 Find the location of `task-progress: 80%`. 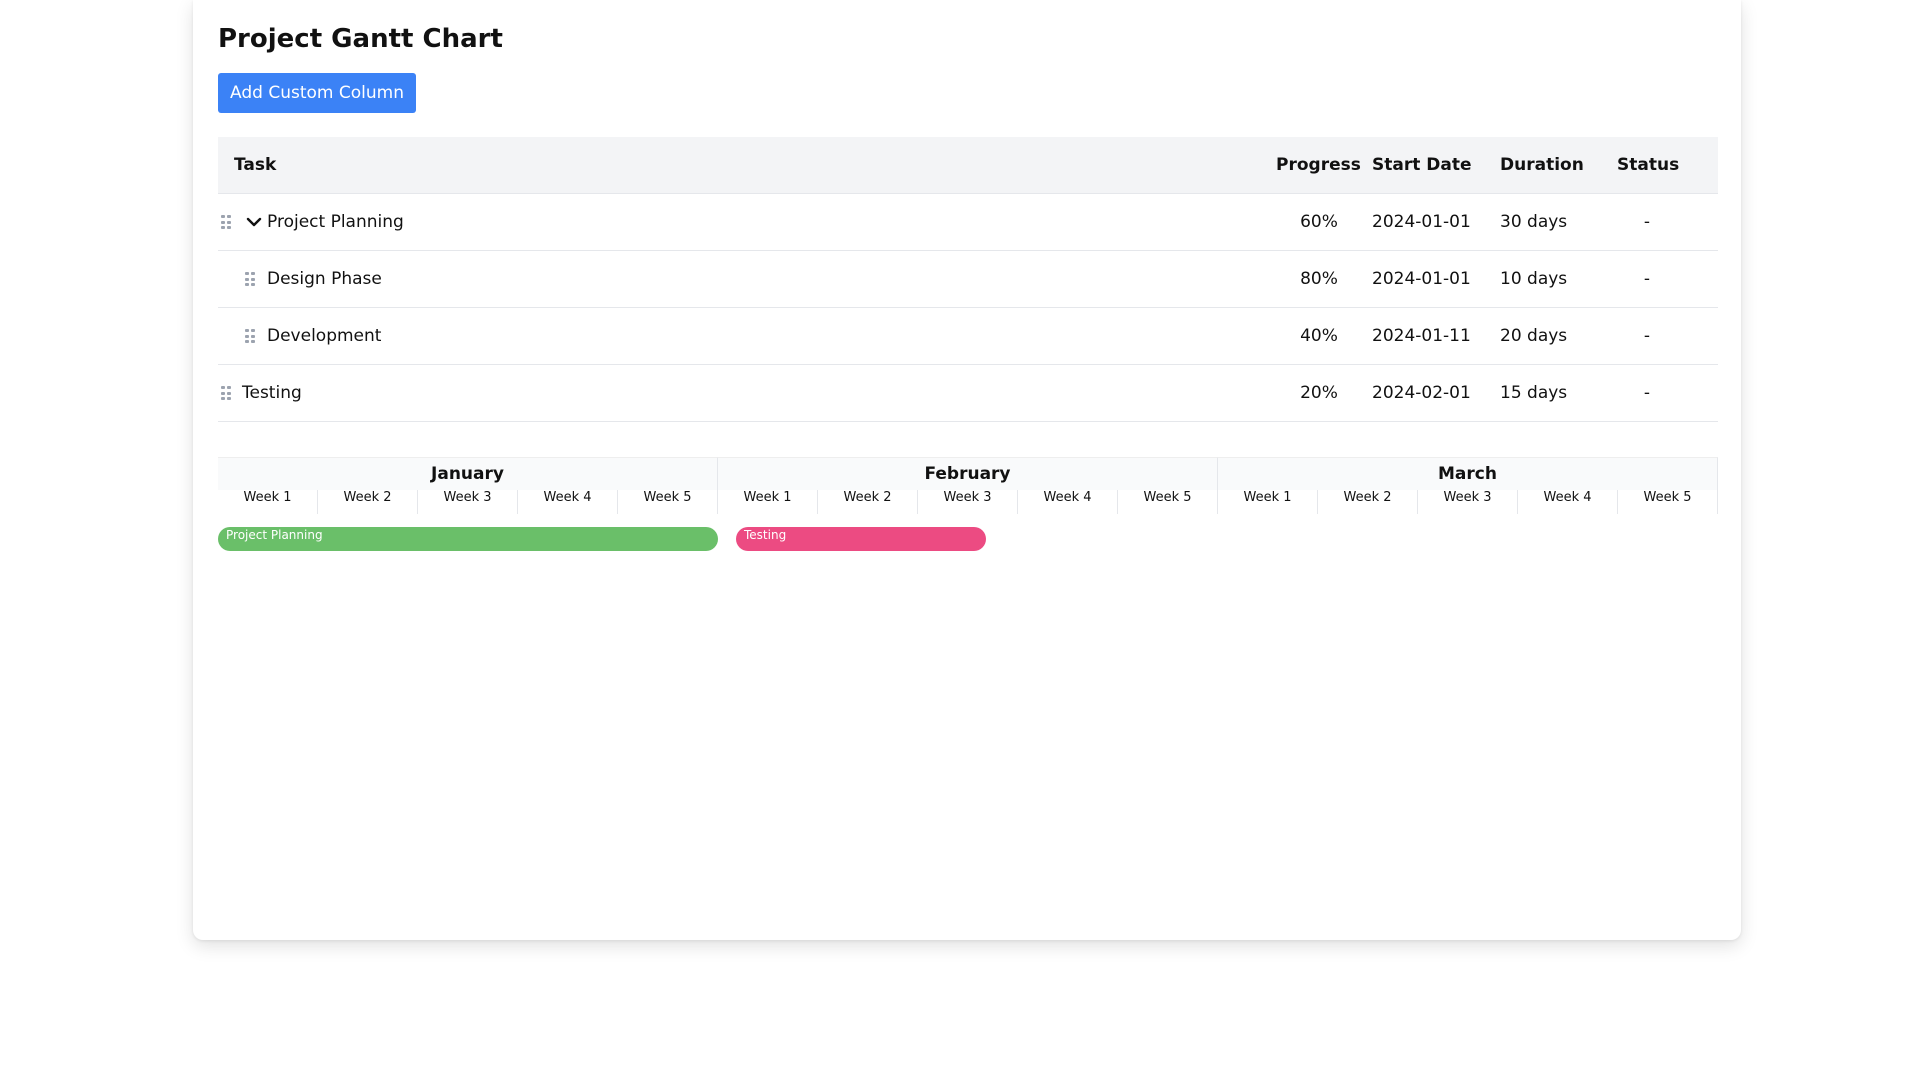

task-progress: 80% is located at coordinates (1319, 279).